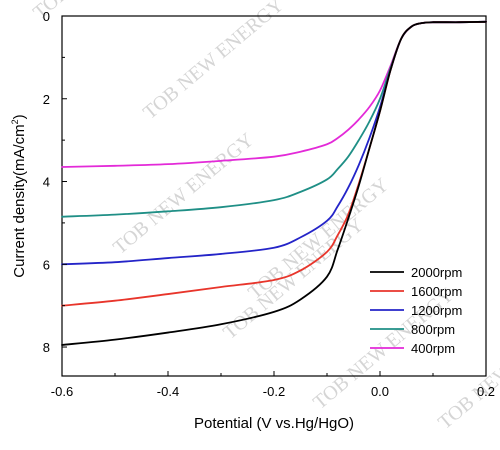 Image resolution: width=500 pixels, height=450 pixels. I want to click on legend-label: 2000rpm, so click(436, 272).